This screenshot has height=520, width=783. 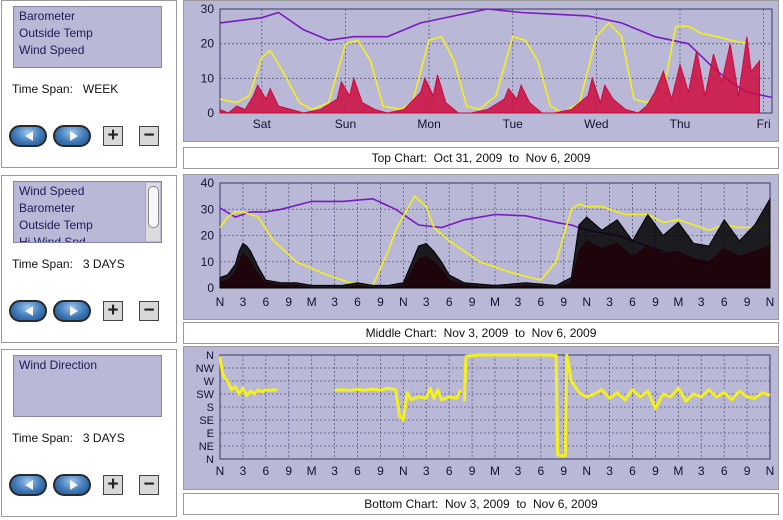 I want to click on y-tick-label: 30, so click(x=208, y=9).